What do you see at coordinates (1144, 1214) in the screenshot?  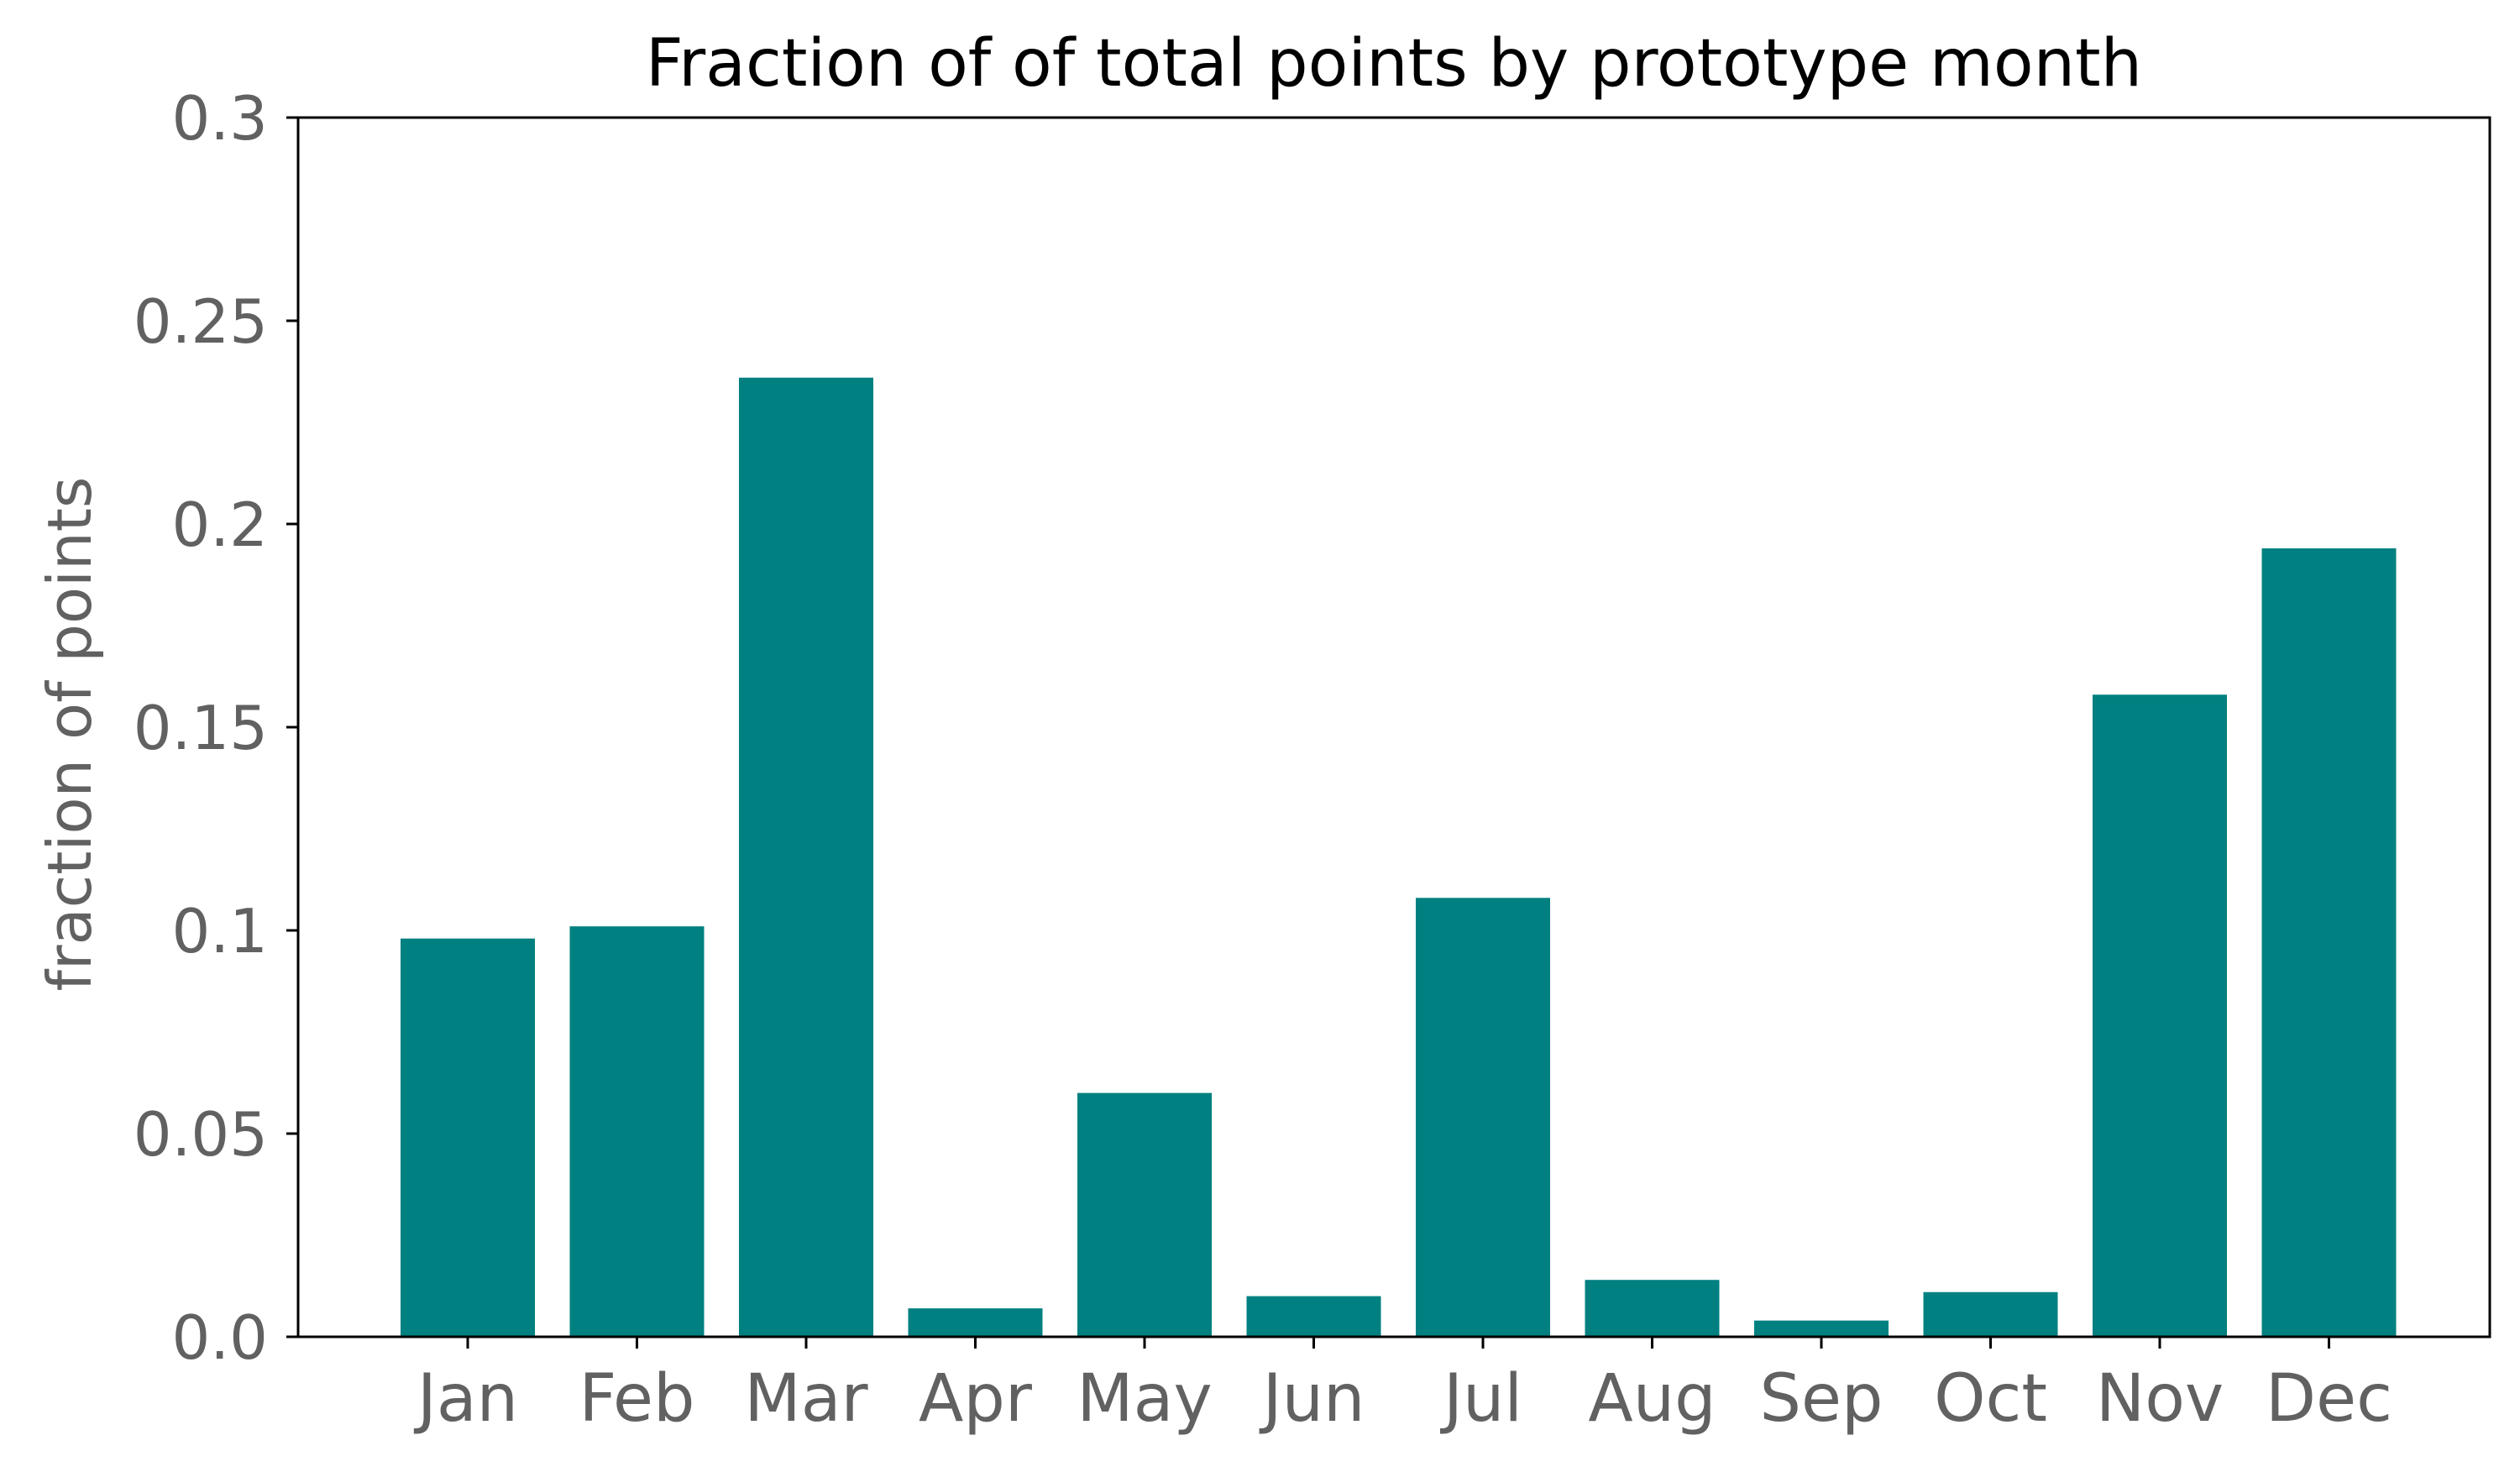 I see `bar-may` at bounding box center [1144, 1214].